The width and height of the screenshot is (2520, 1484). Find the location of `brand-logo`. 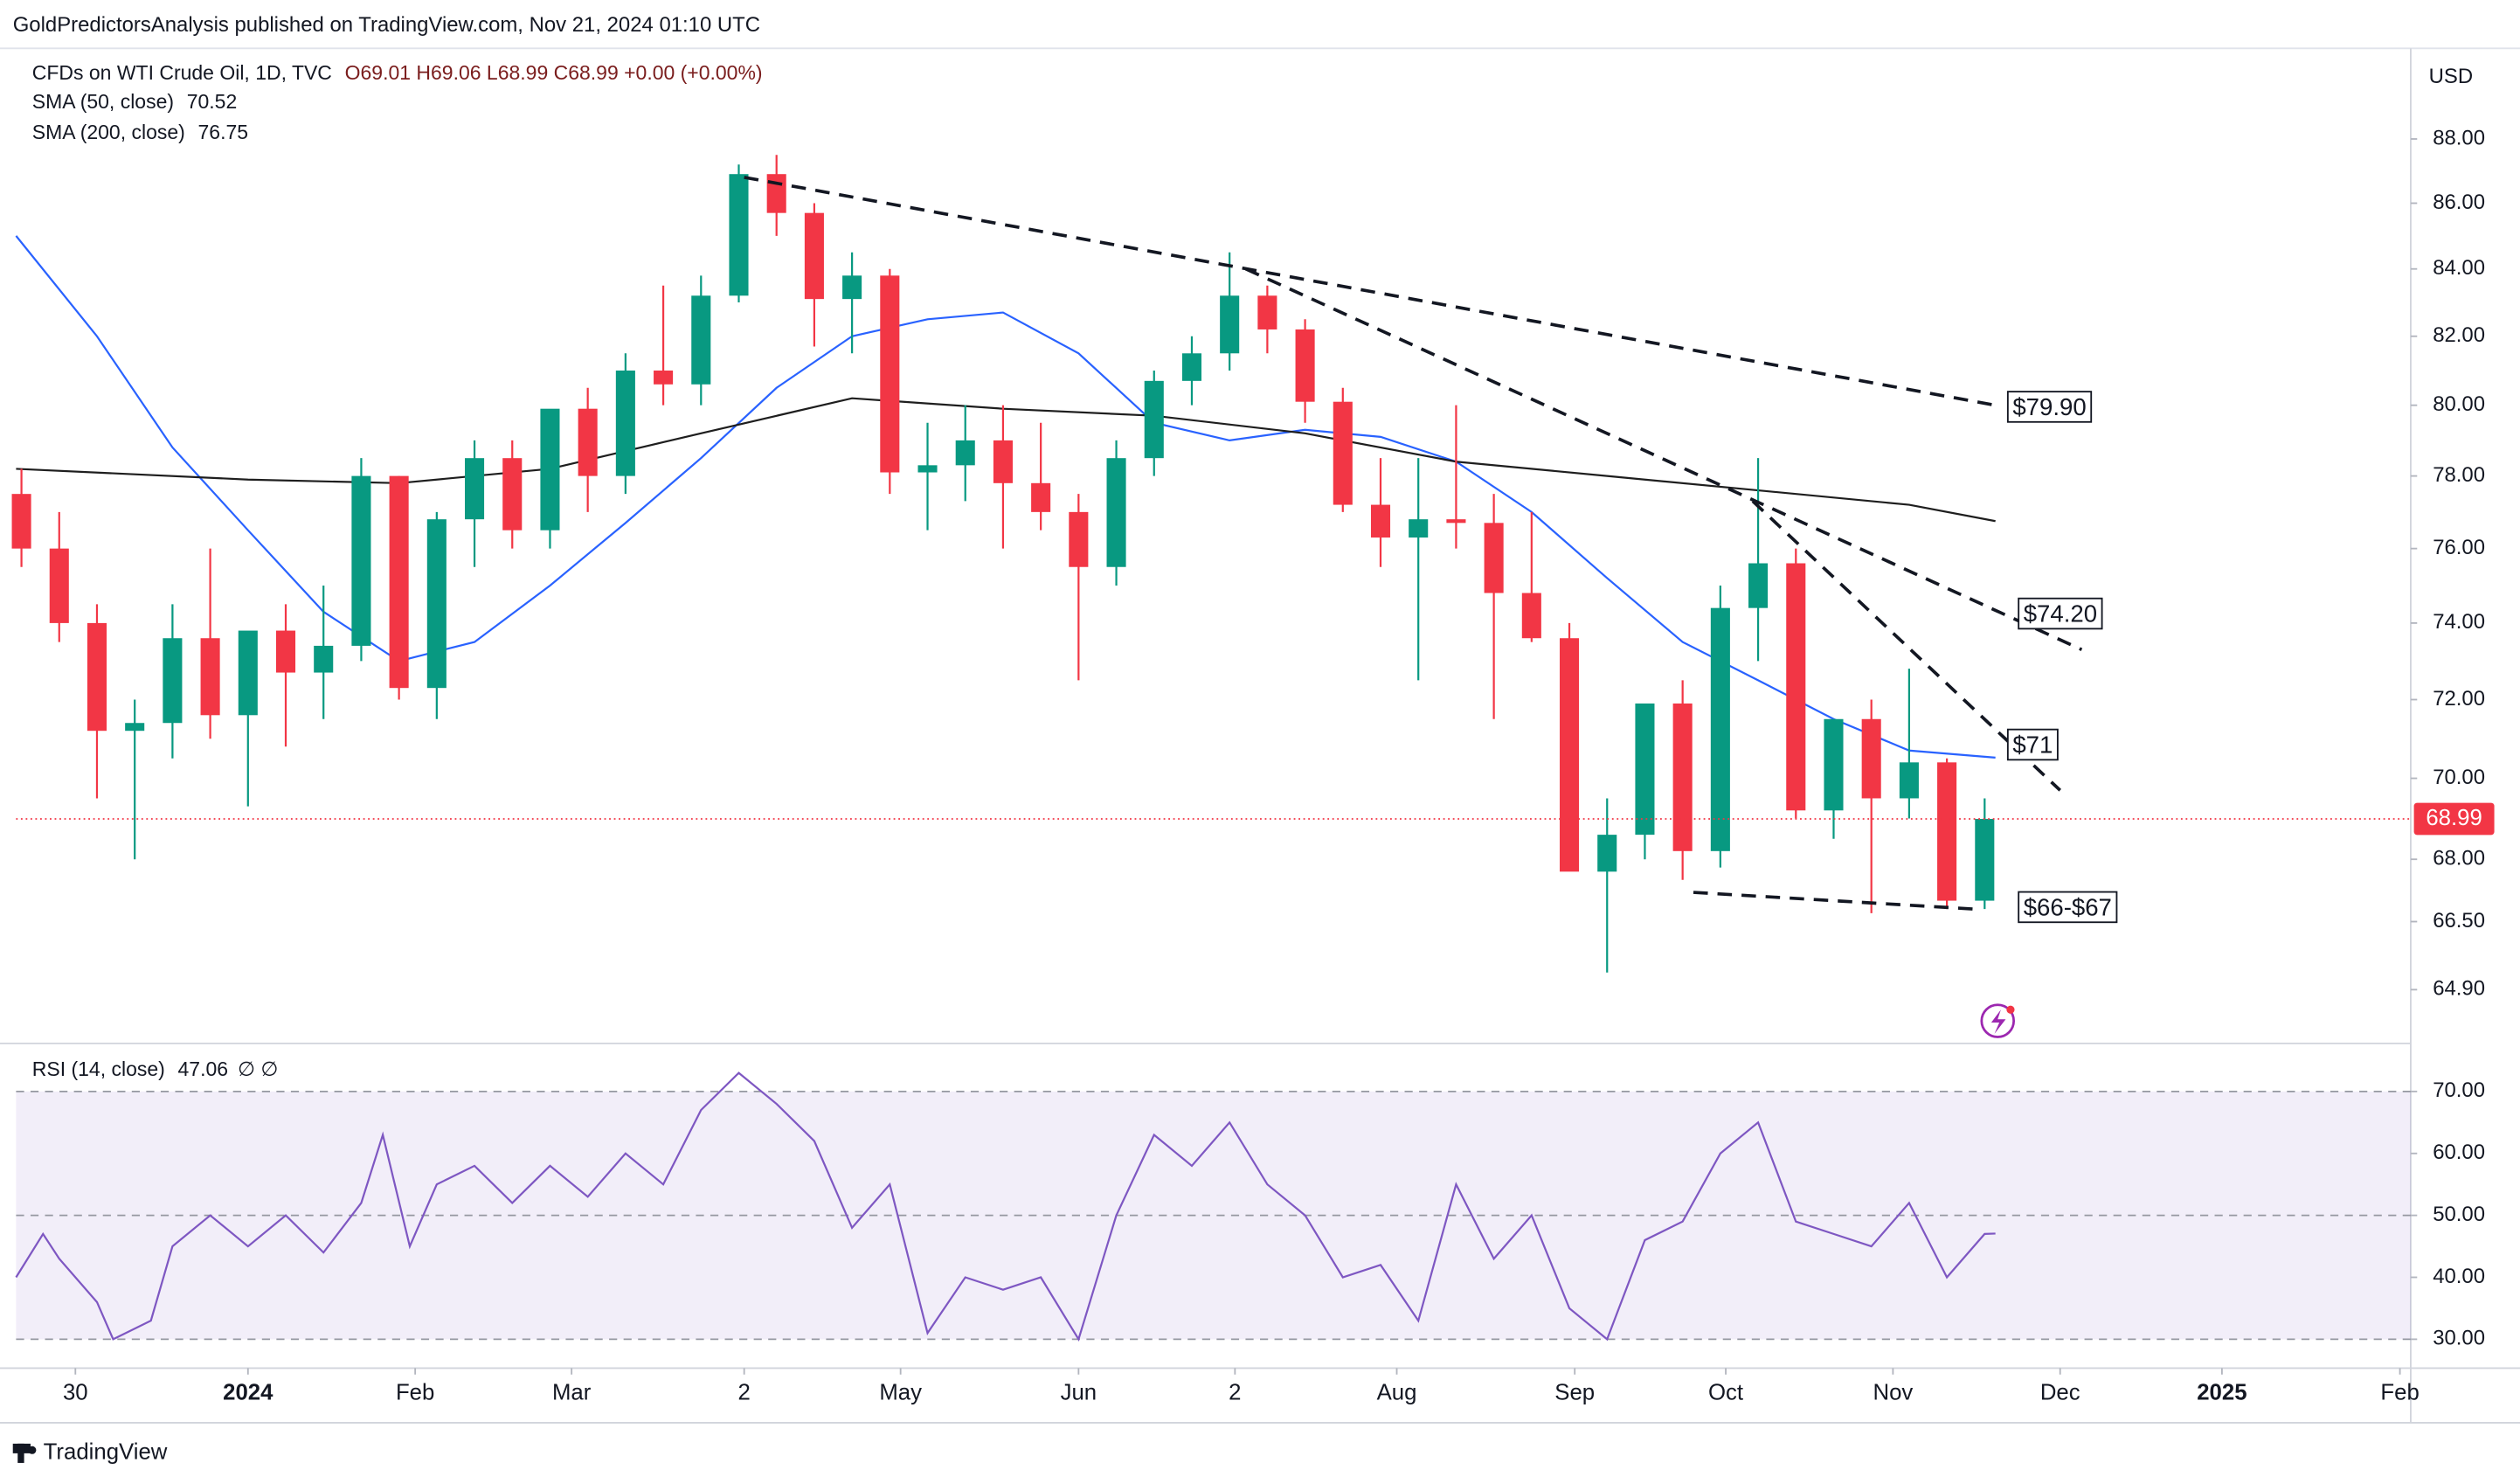

brand-logo is located at coordinates (24, 1453).